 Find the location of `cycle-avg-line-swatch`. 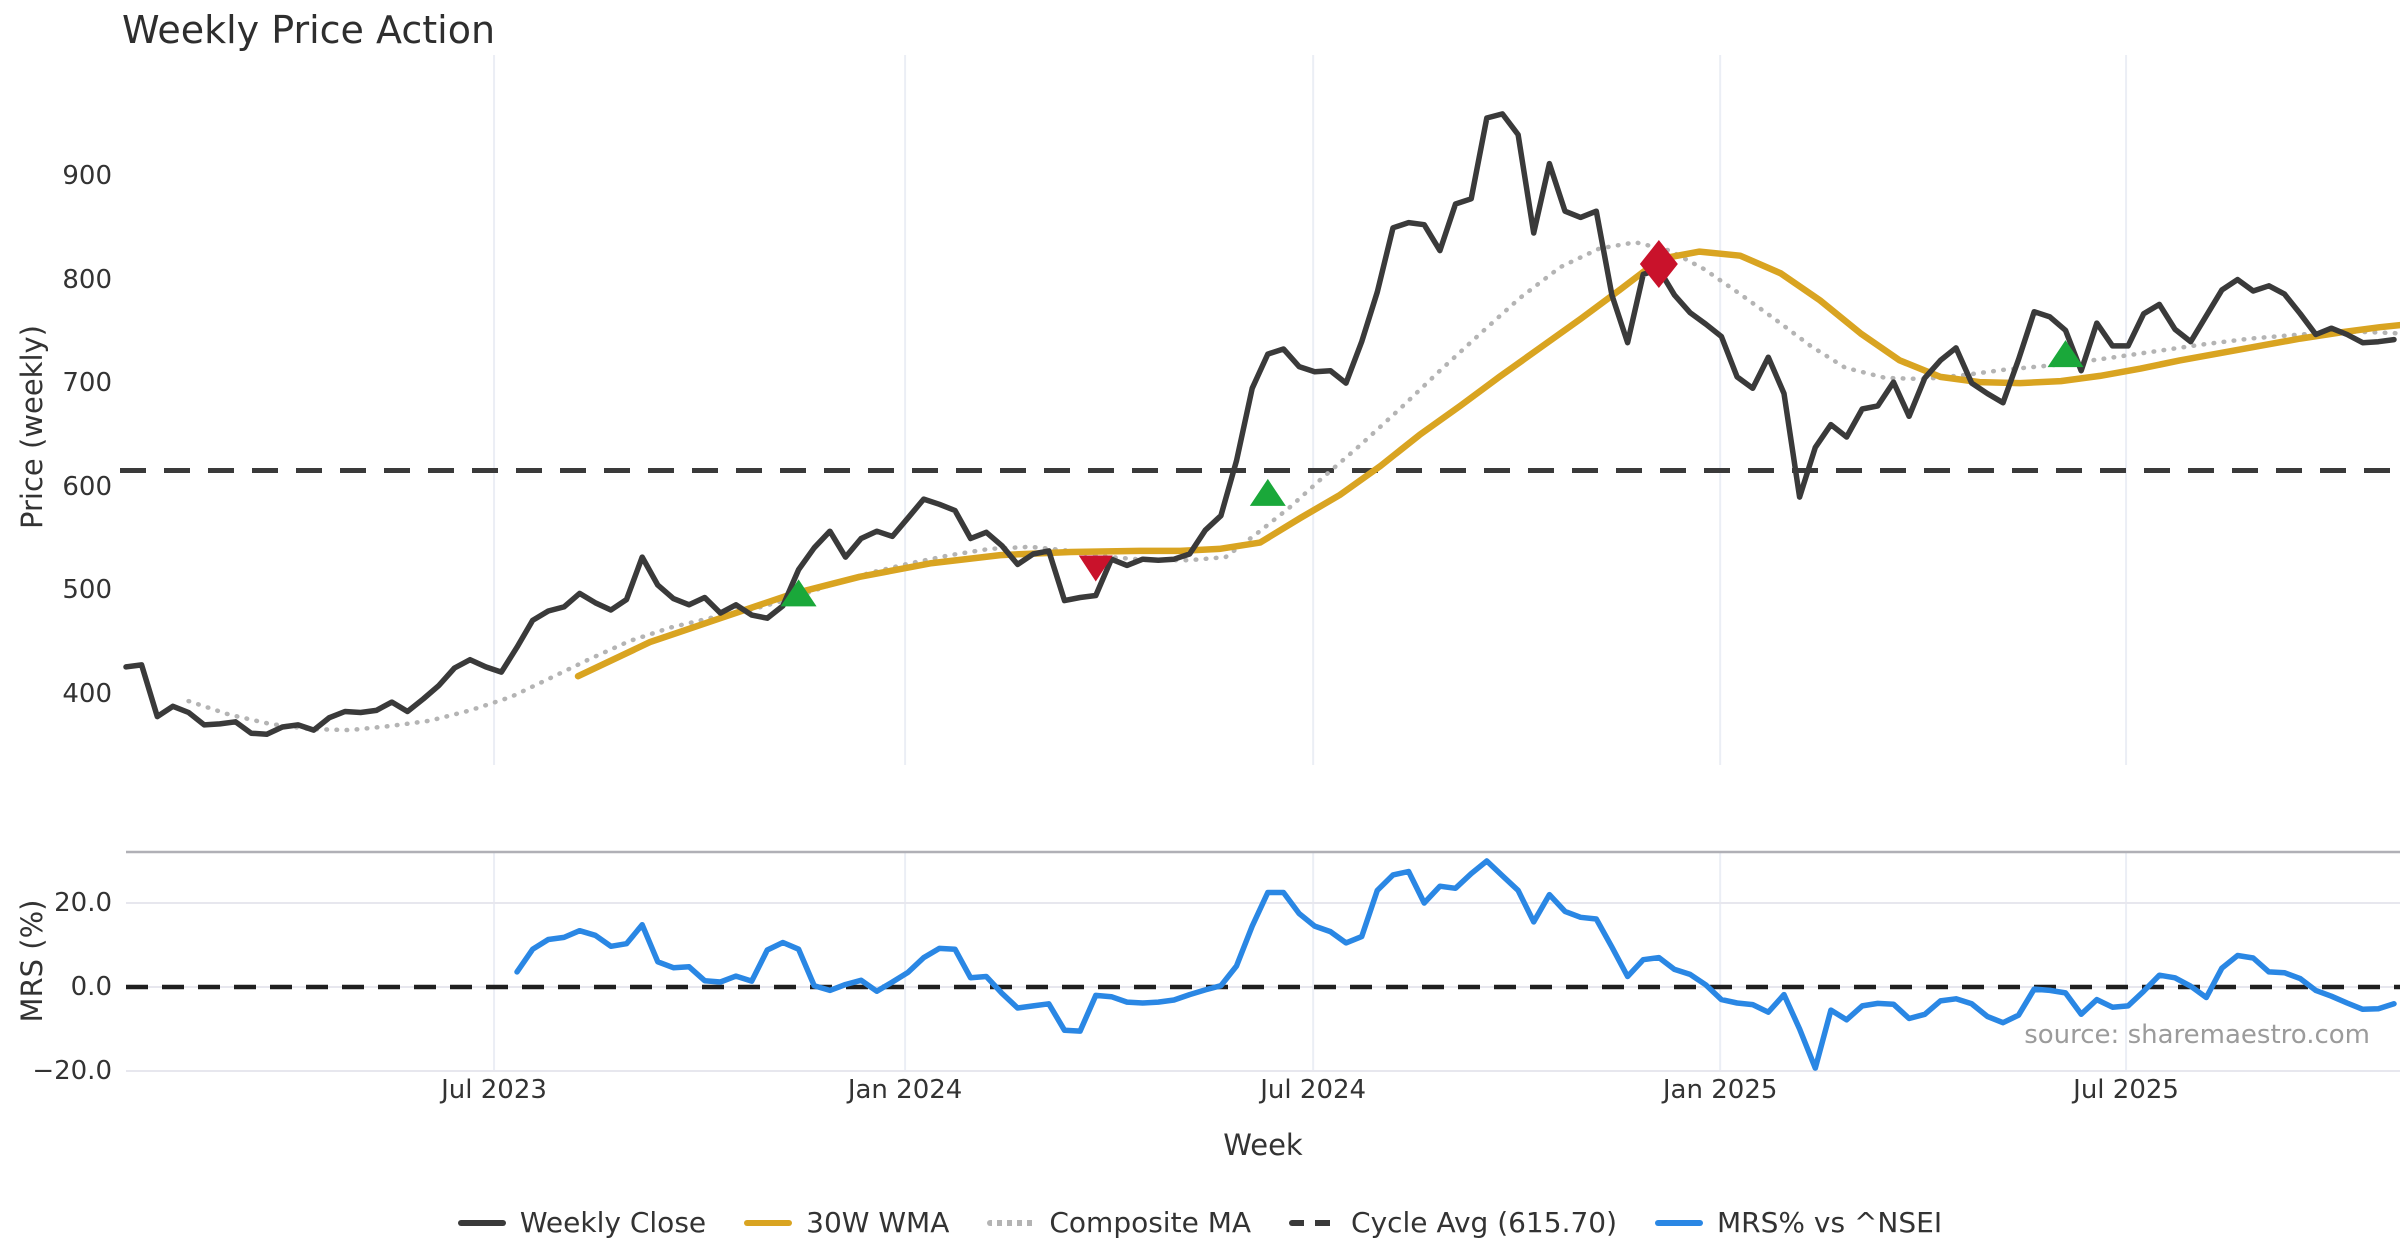

cycle-avg-line-swatch is located at coordinates (1313, 1222).